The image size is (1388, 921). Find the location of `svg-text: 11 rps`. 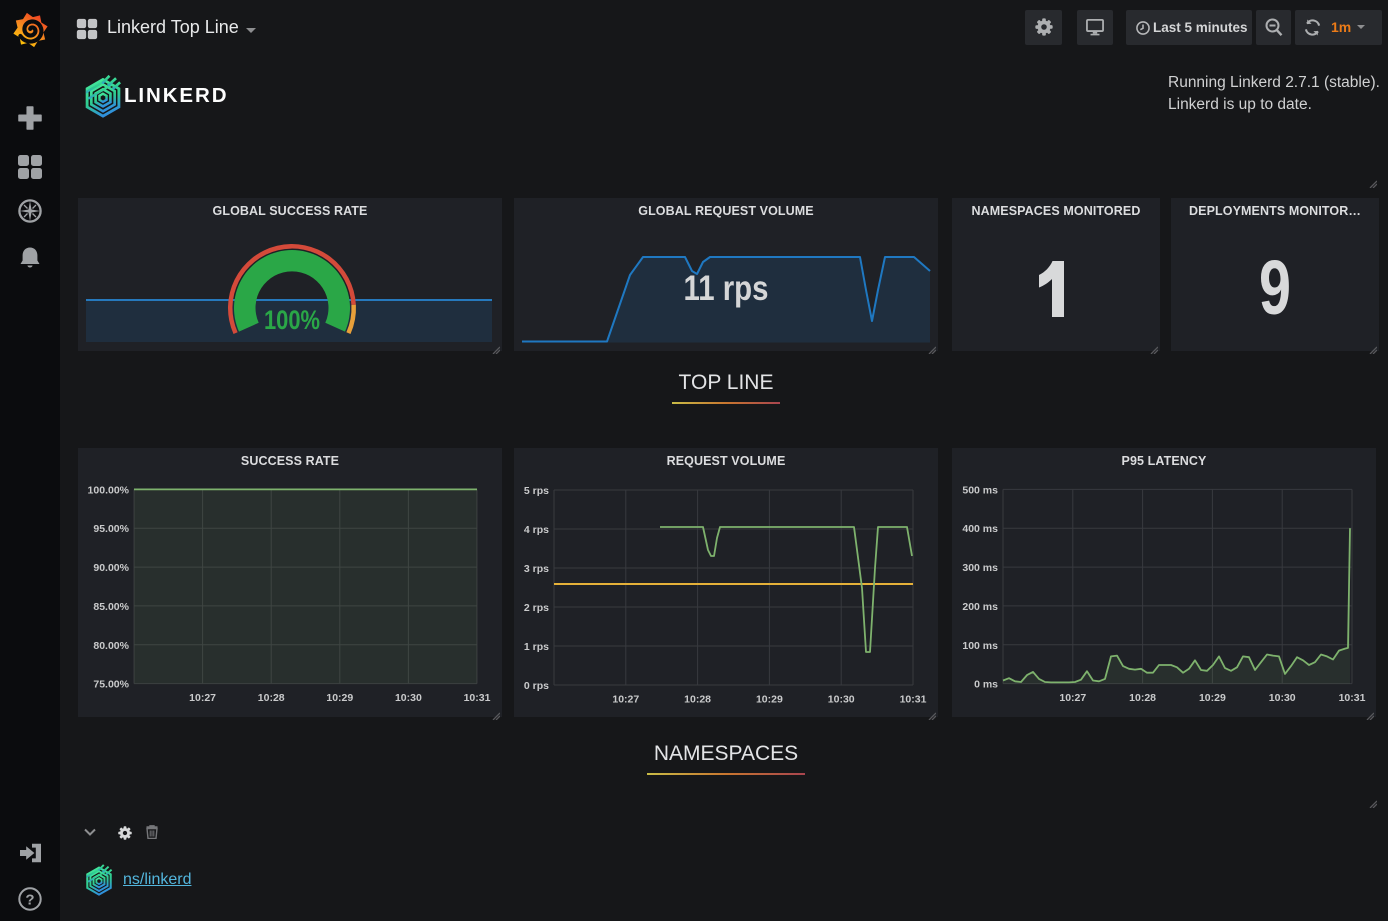

svg-text: 11 rps is located at coordinates (726, 288).